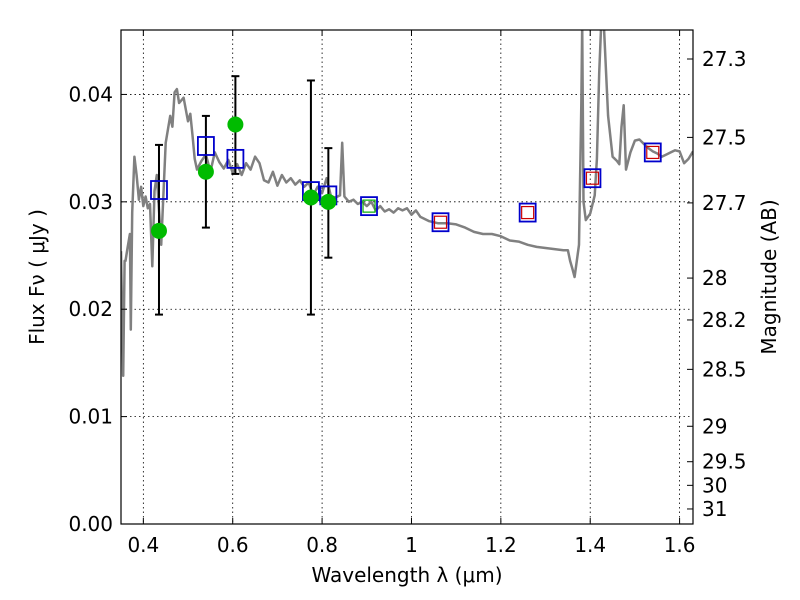  Describe the element at coordinates (90, 524) in the screenshot. I see `y-tick-label: 0.00` at that location.